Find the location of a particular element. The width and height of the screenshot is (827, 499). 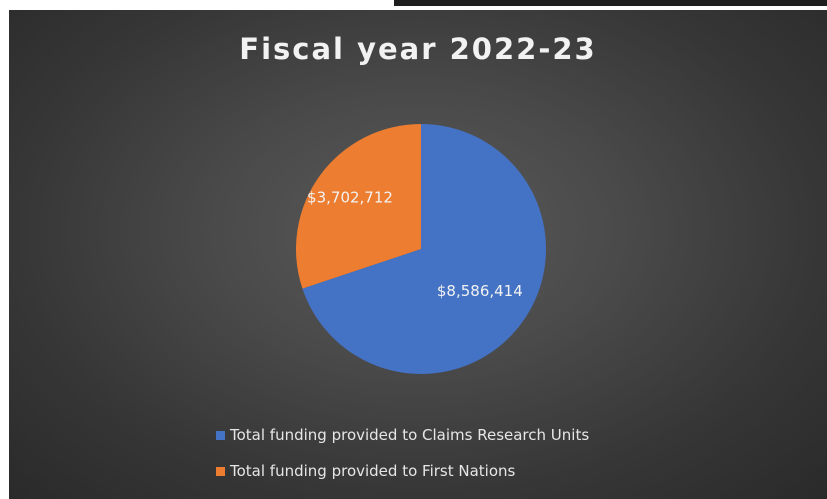

legend-item-first-nations: Total funding provided to First Nations is located at coordinates (402, 471).